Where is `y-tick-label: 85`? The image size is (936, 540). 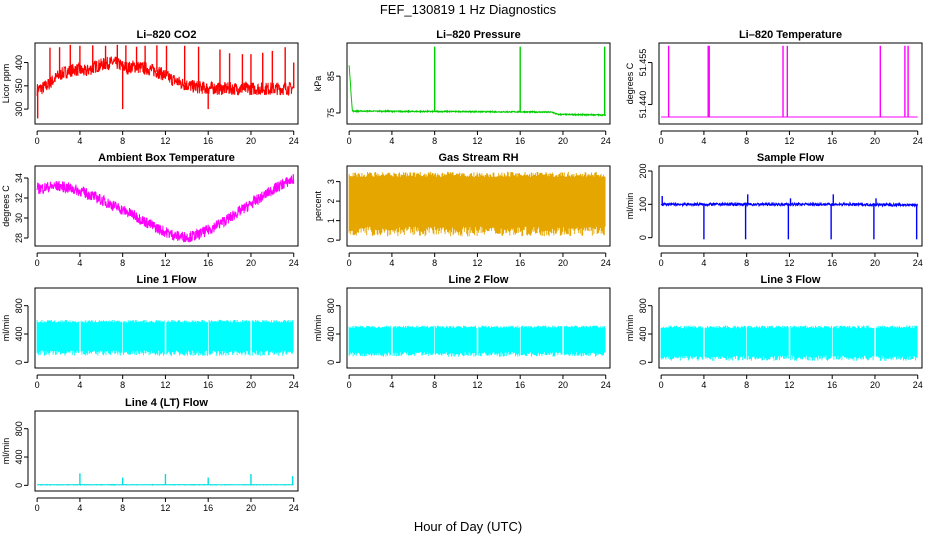 y-tick-label: 85 is located at coordinates (331, 76).